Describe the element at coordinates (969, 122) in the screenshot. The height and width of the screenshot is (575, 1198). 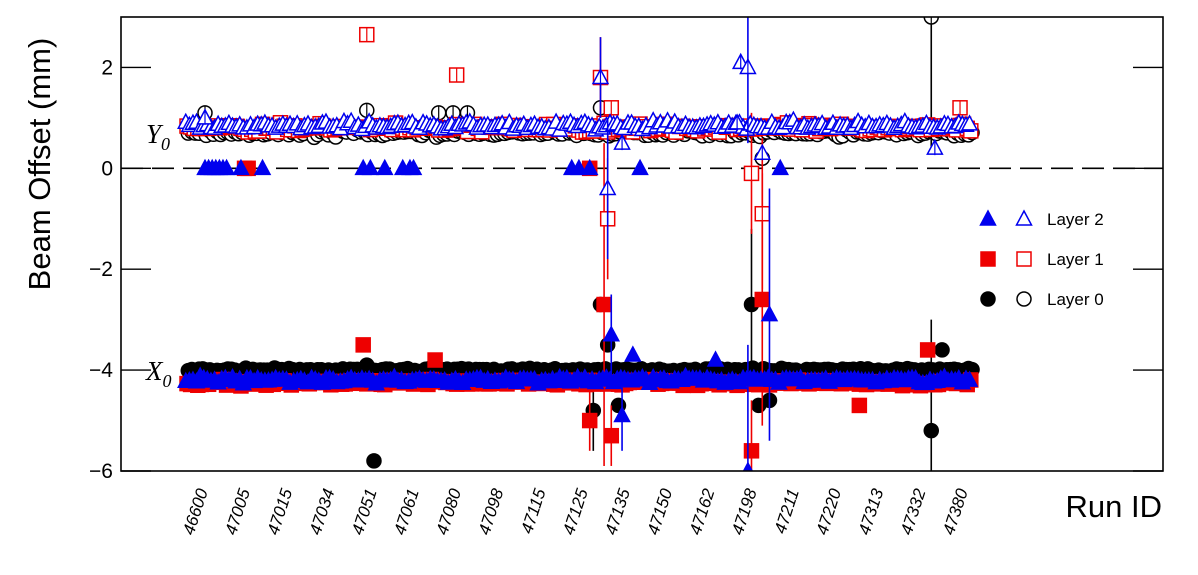
I see `y0-point` at that location.